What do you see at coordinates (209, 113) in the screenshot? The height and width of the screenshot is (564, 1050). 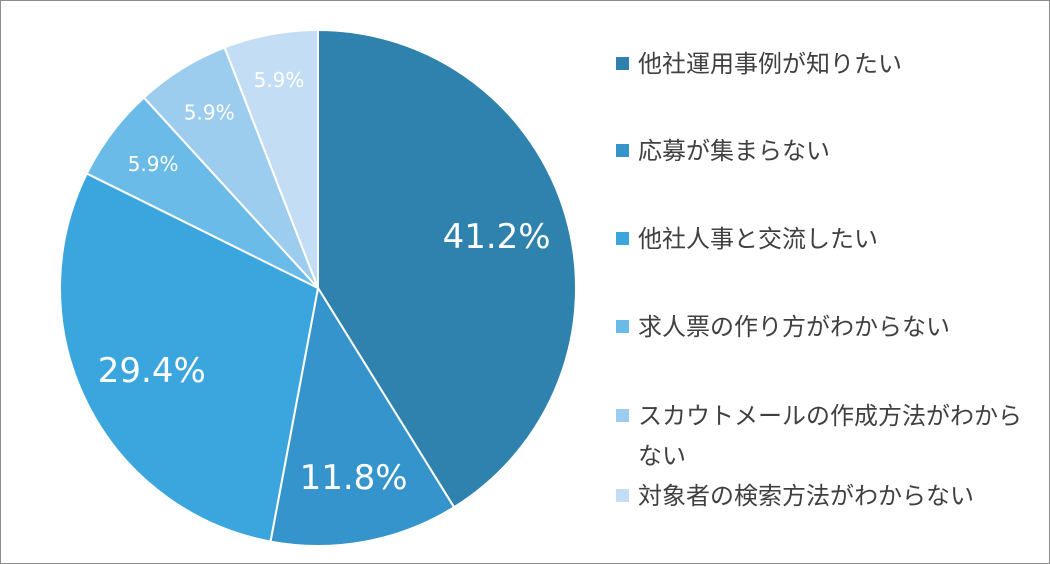 I see `data-label-5: 5.9%` at bounding box center [209, 113].